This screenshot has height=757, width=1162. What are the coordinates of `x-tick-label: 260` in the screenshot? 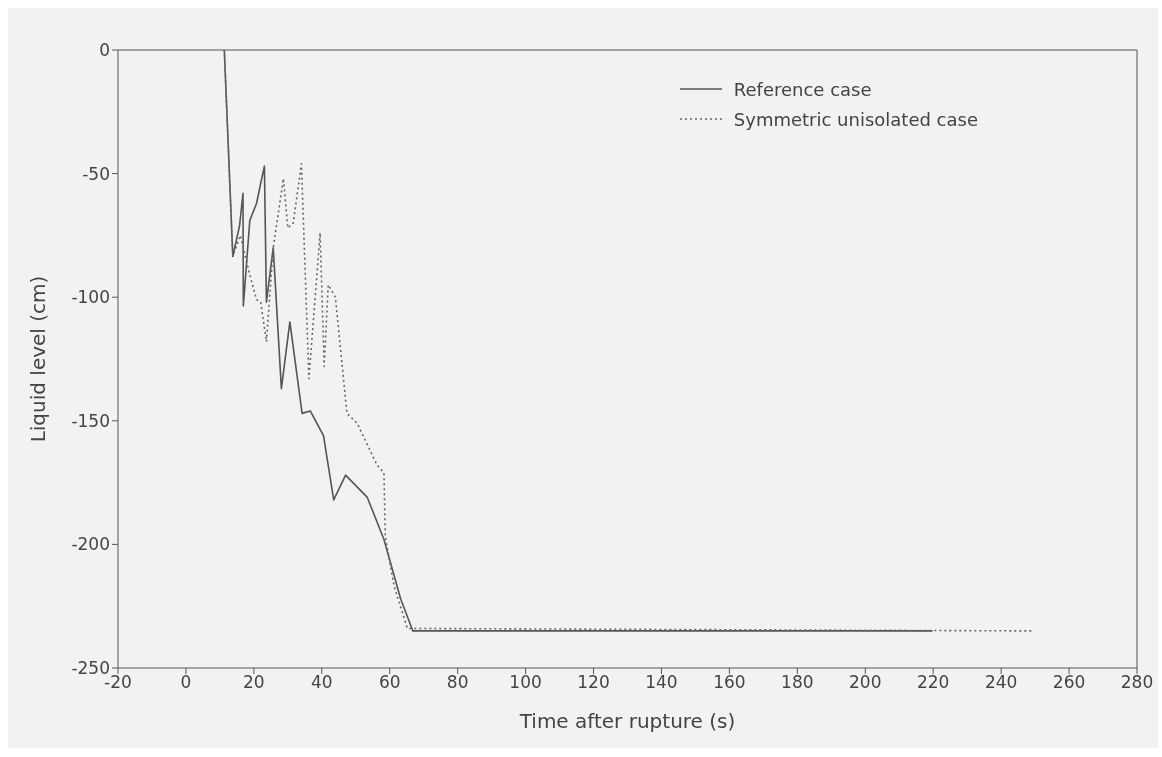 It's located at (1069, 682).